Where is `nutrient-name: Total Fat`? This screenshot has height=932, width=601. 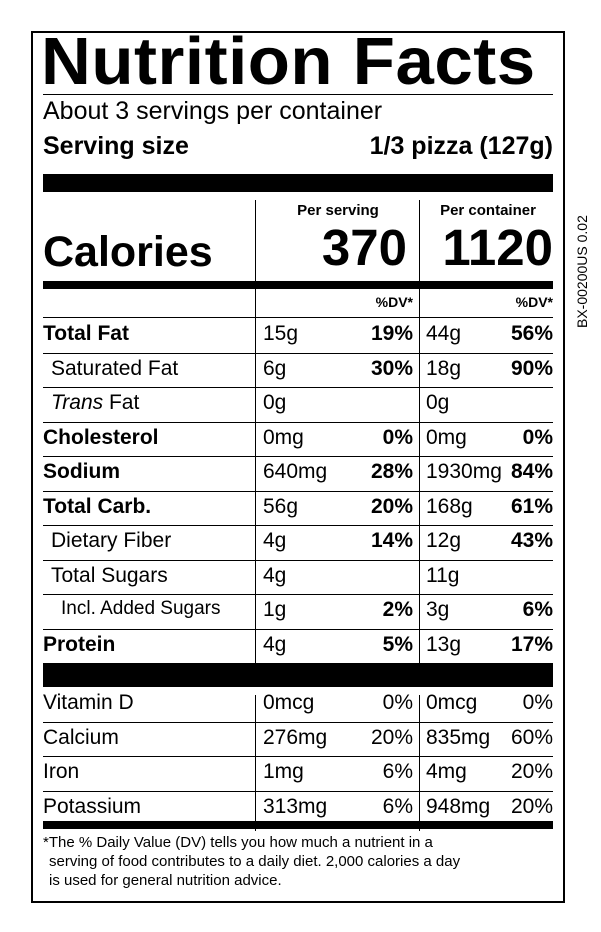 nutrient-name: Total Fat is located at coordinates (86, 333).